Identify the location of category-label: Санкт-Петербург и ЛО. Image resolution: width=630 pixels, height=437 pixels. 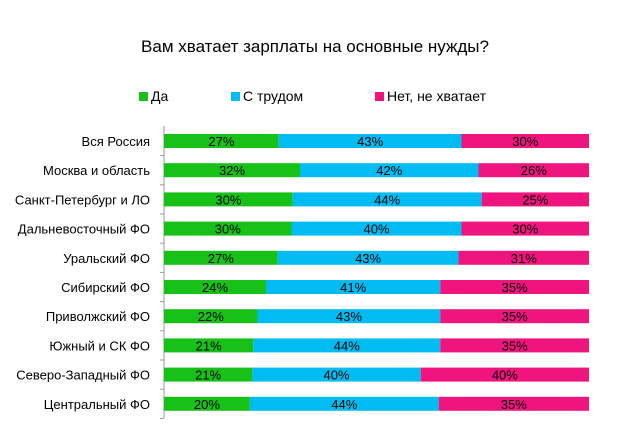
(82, 199).